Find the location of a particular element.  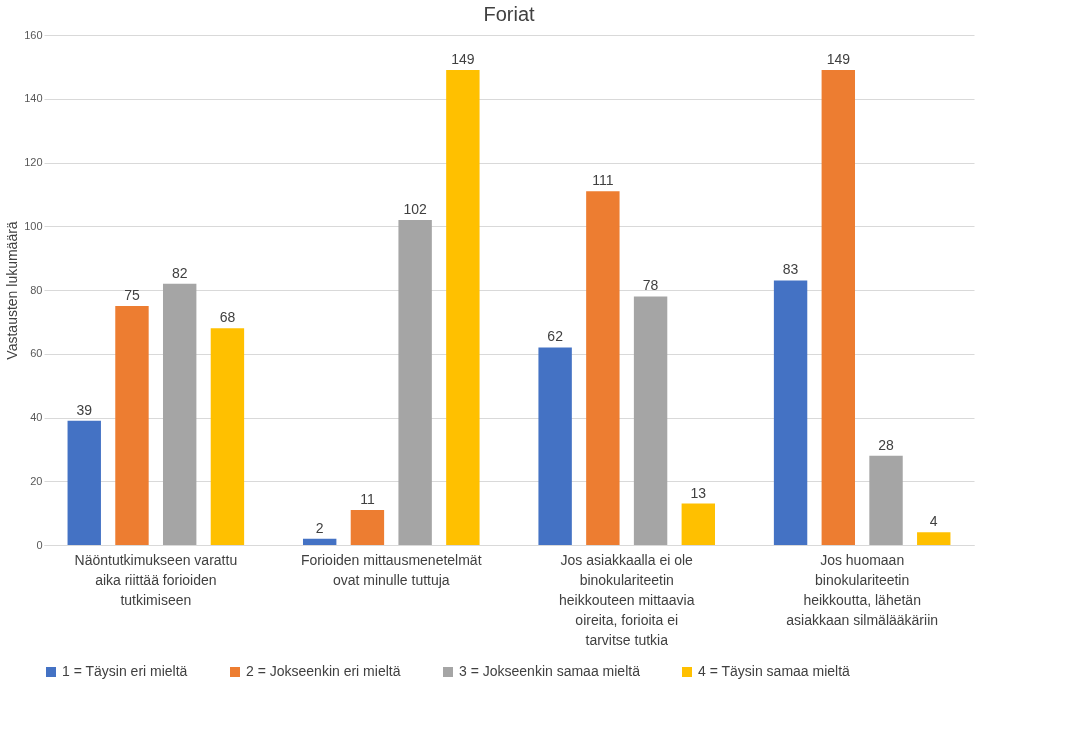

x-tick-label: Forioiden mittausmenetelmät ovat minulle tuttuja is located at coordinates (391, 569).